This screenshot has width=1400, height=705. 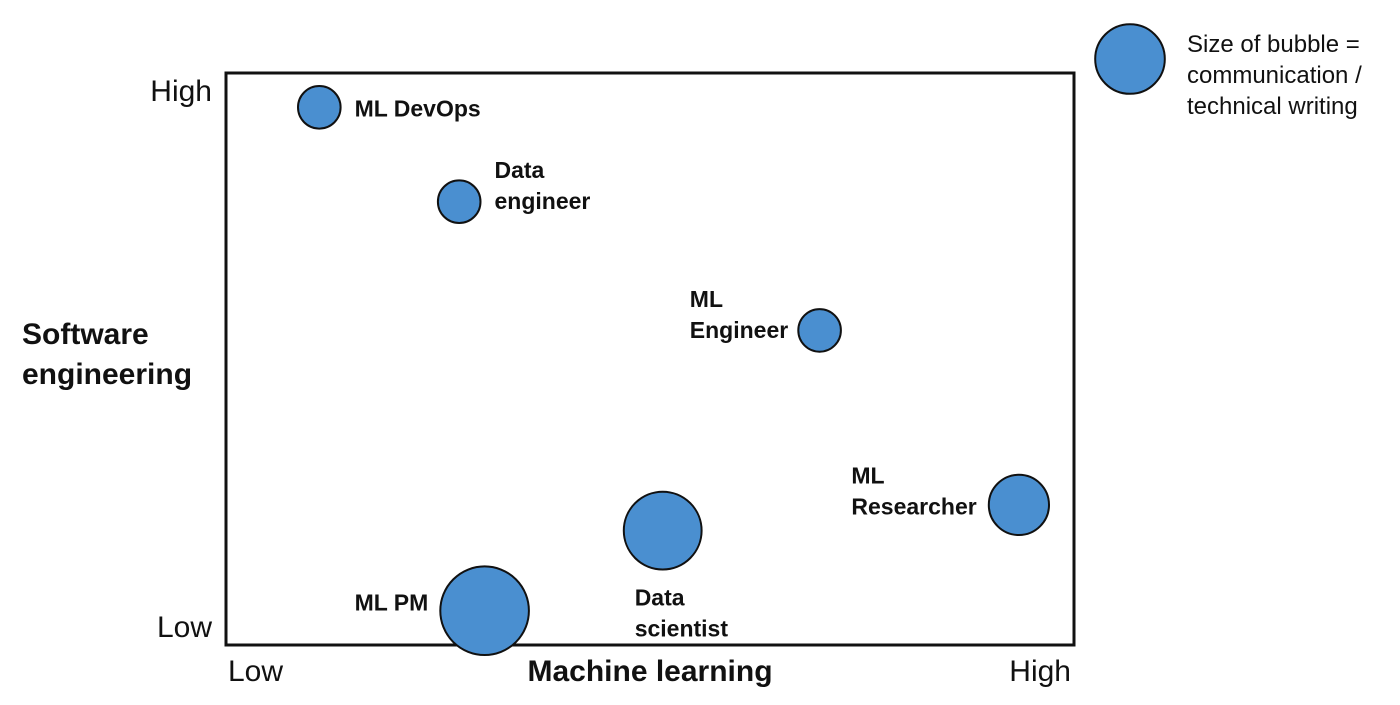 What do you see at coordinates (107, 354) in the screenshot?
I see `y-axis-title: Software engineering` at bounding box center [107, 354].